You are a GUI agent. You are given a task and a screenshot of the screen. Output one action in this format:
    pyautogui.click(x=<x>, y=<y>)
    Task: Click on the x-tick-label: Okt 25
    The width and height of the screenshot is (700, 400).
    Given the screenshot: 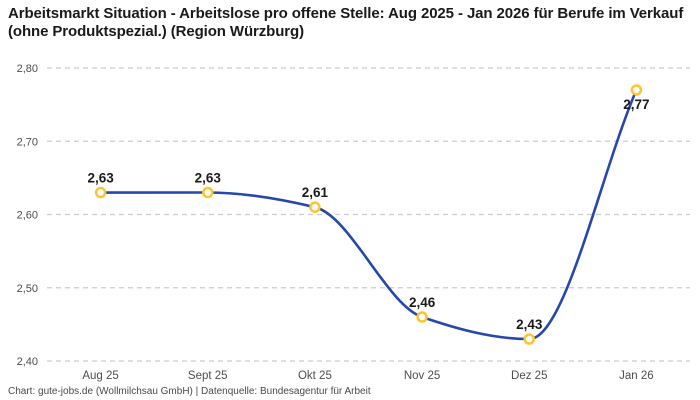 What is the action you would take?
    pyautogui.click(x=315, y=376)
    